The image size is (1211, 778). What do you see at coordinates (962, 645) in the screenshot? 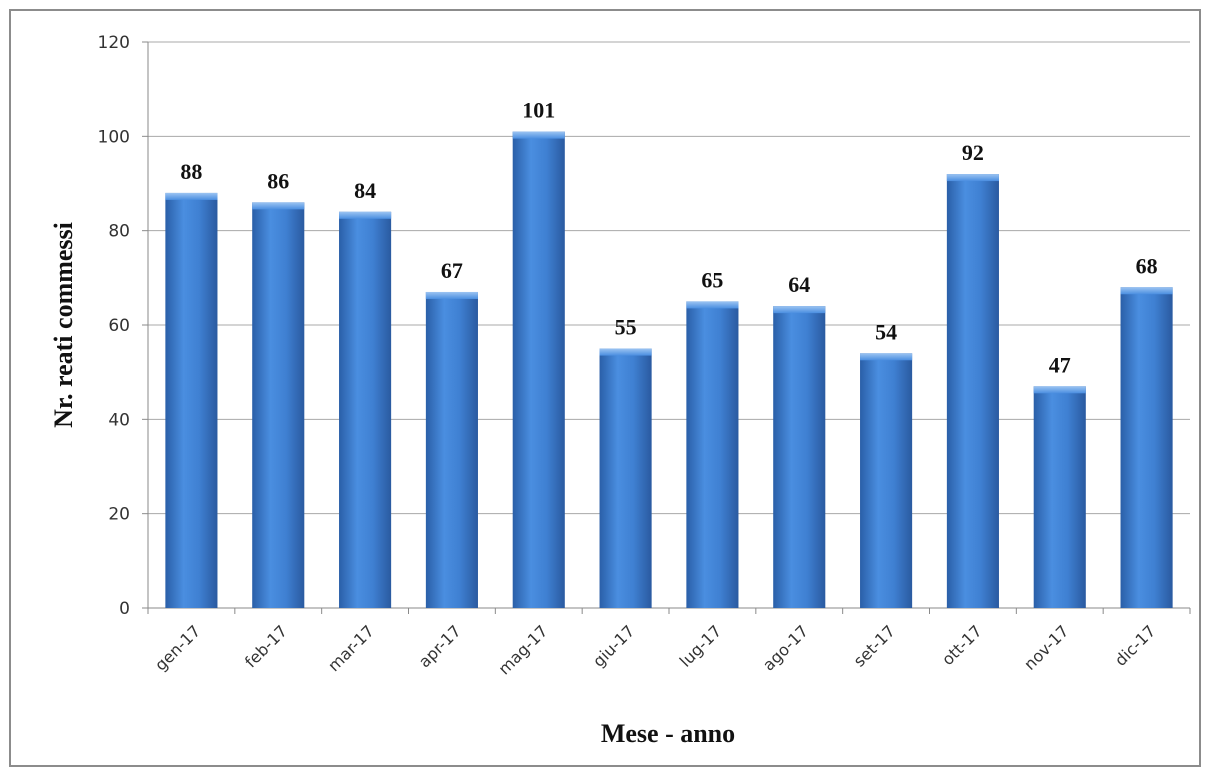
I see `x-tick-label: ott-17` at bounding box center [962, 645].